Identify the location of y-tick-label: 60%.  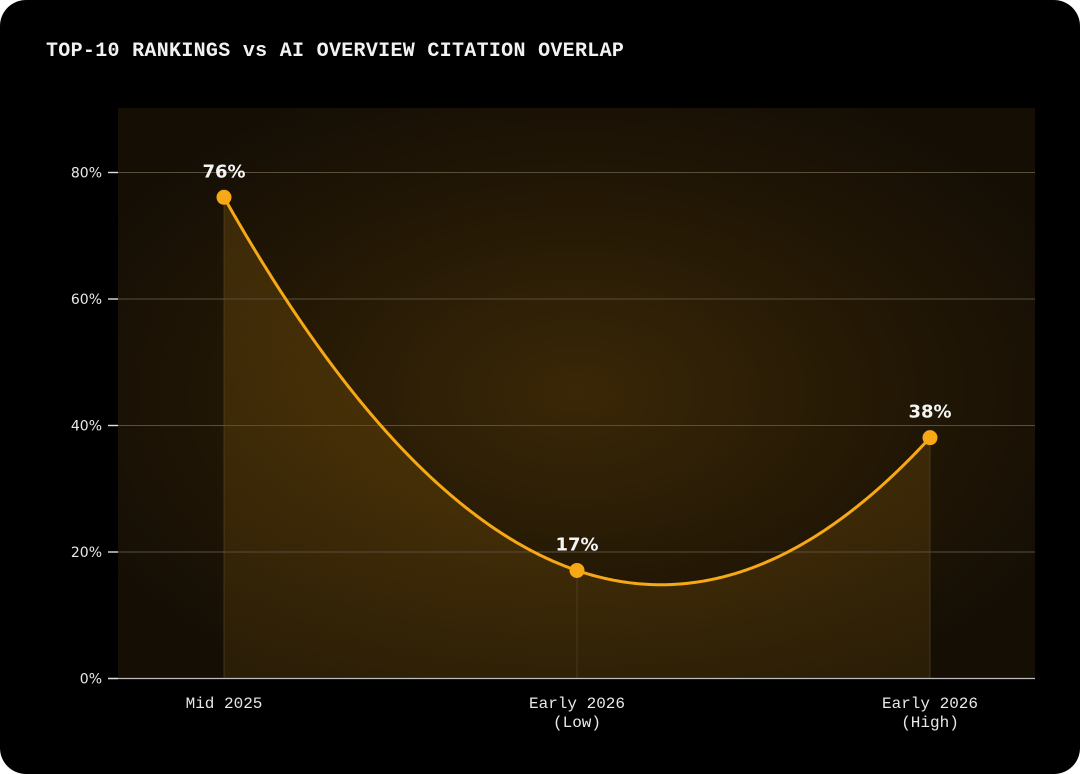
(86, 300).